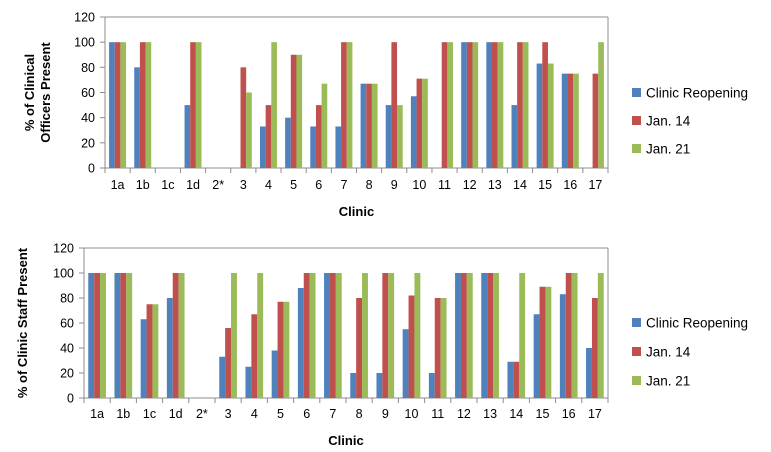  I want to click on x-tick-label: 2*, so click(202, 414).